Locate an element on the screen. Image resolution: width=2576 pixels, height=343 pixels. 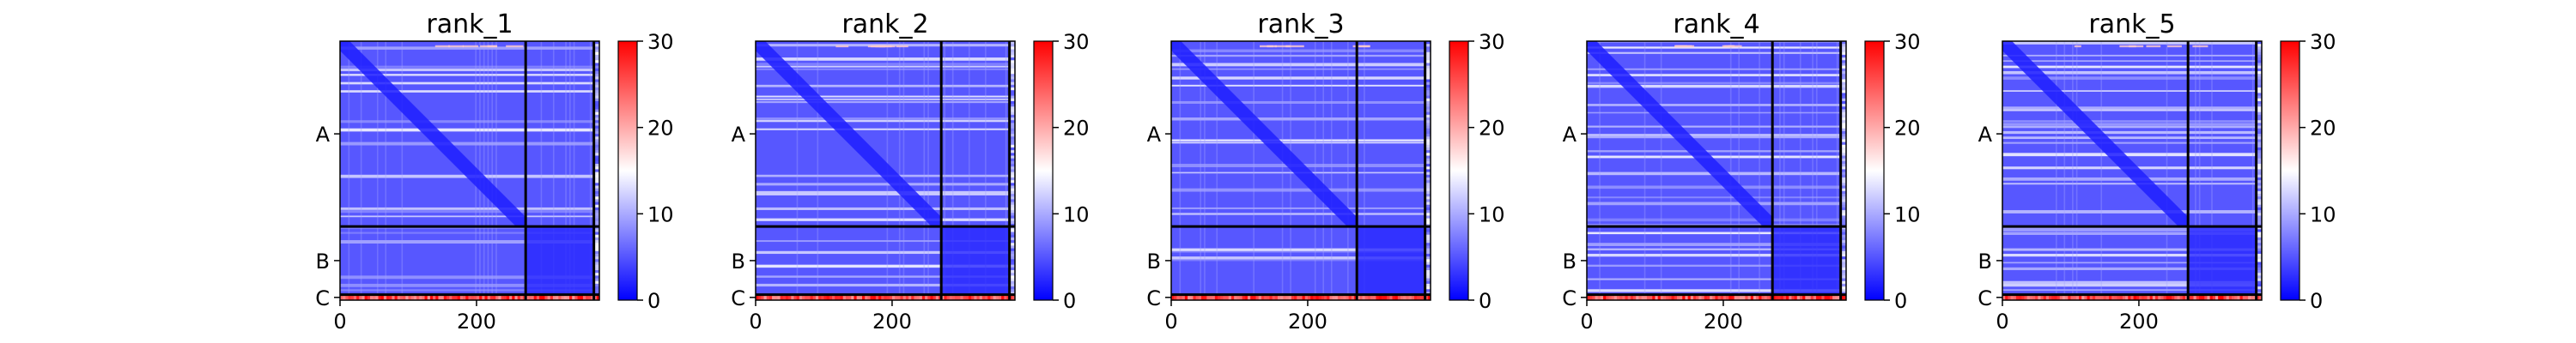
panel-title: rank_5 is located at coordinates (2131, 24).